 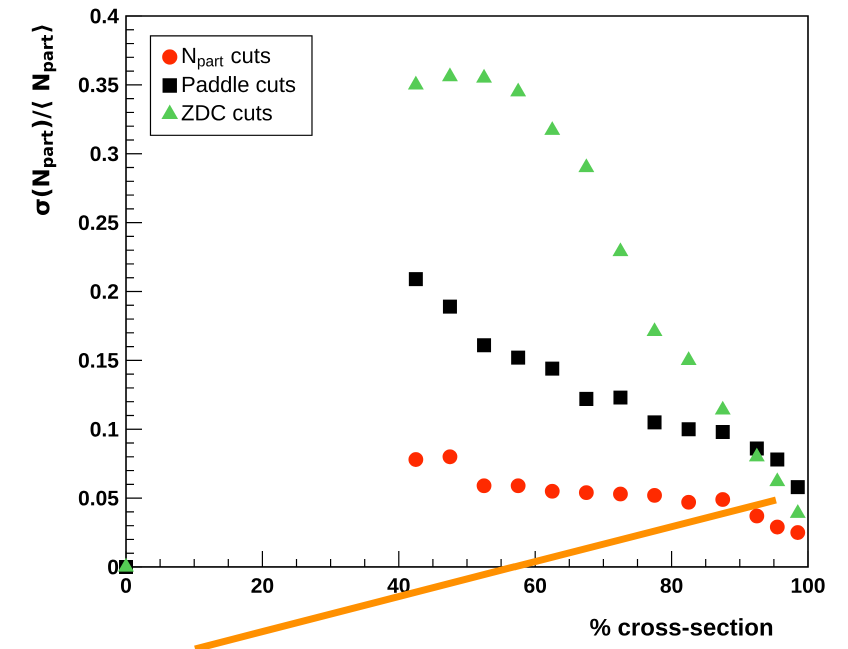 What do you see at coordinates (98, 360) in the screenshot?
I see `y-tick-label: 0.15` at bounding box center [98, 360].